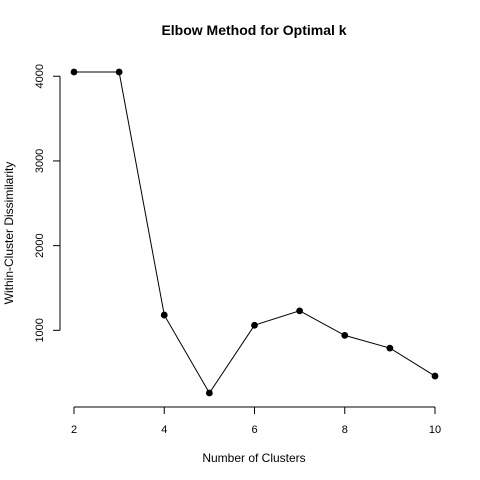 This screenshot has width=480, height=480. I want to click on x-axis-label: Number of Clusters, so click(253, 458).